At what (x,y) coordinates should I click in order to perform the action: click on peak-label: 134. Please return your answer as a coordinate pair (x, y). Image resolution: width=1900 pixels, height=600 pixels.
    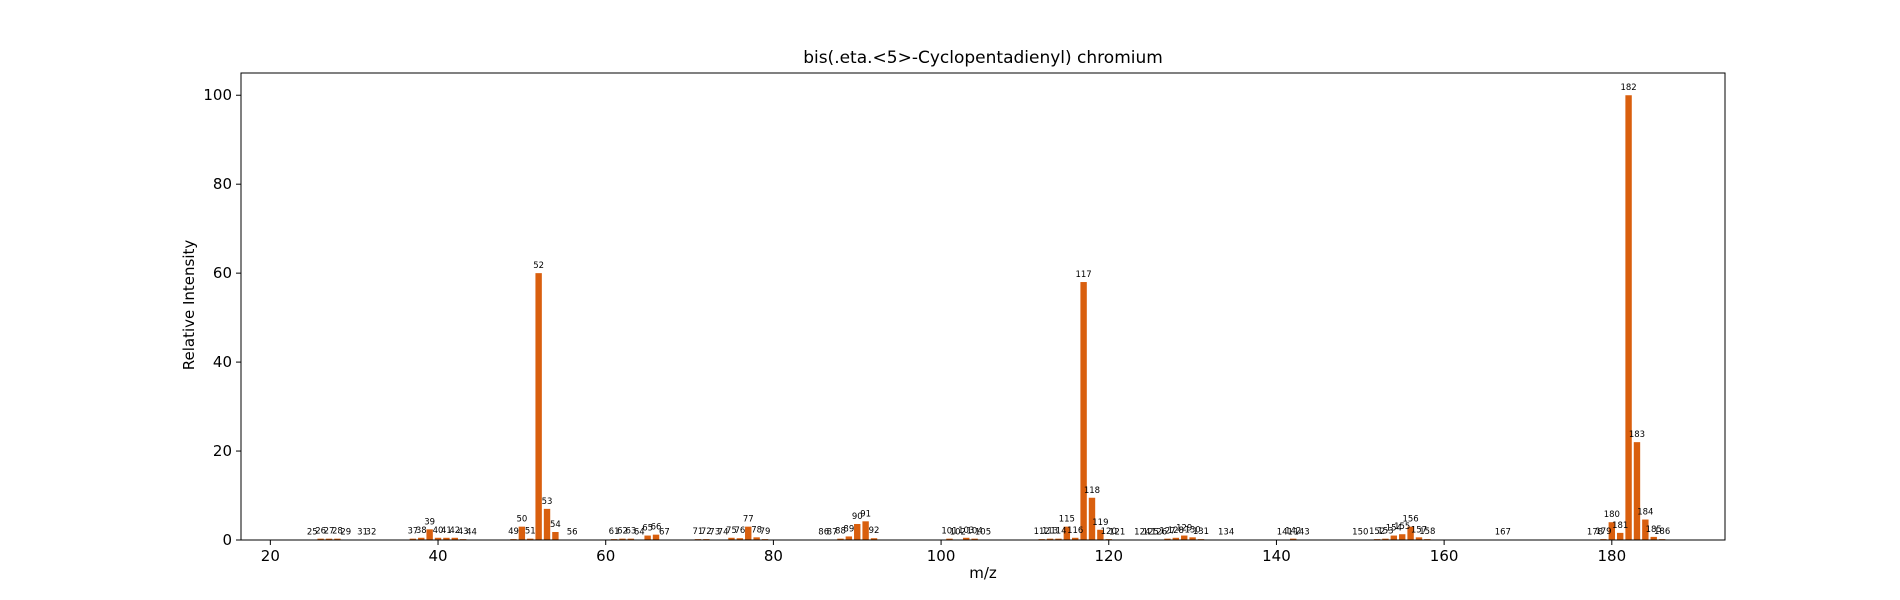
    Looking at the image, I should click on (1226, 533).